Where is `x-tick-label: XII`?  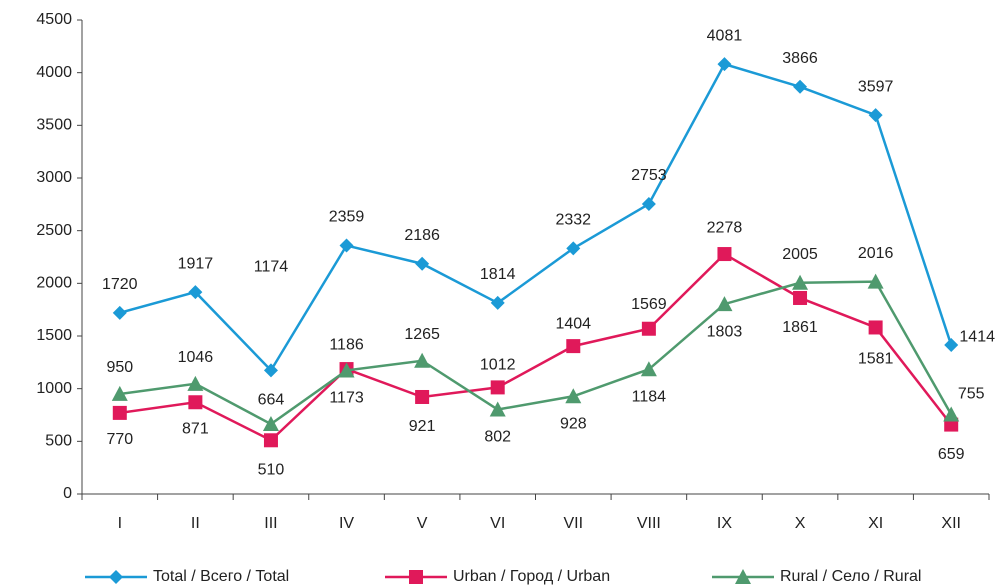
x-tick-label: XII is located at coordinates (951, 523).